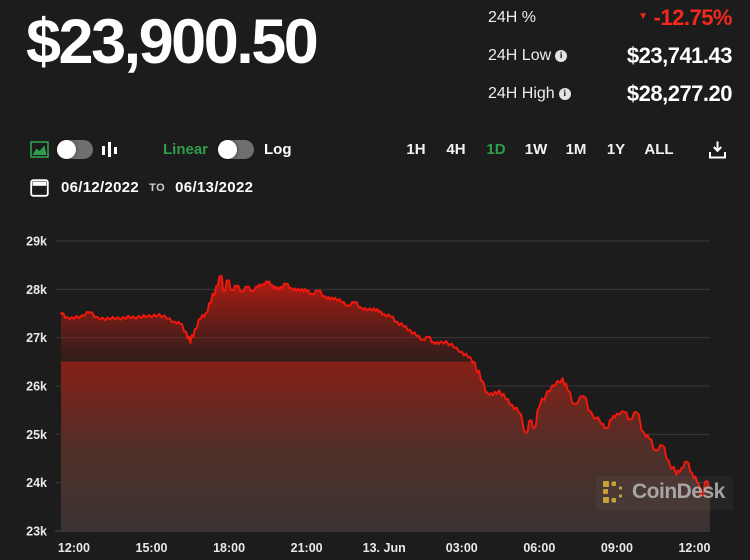 The image size is (750, 560). I want to click on svg-text: 24k, so click(36, 483).